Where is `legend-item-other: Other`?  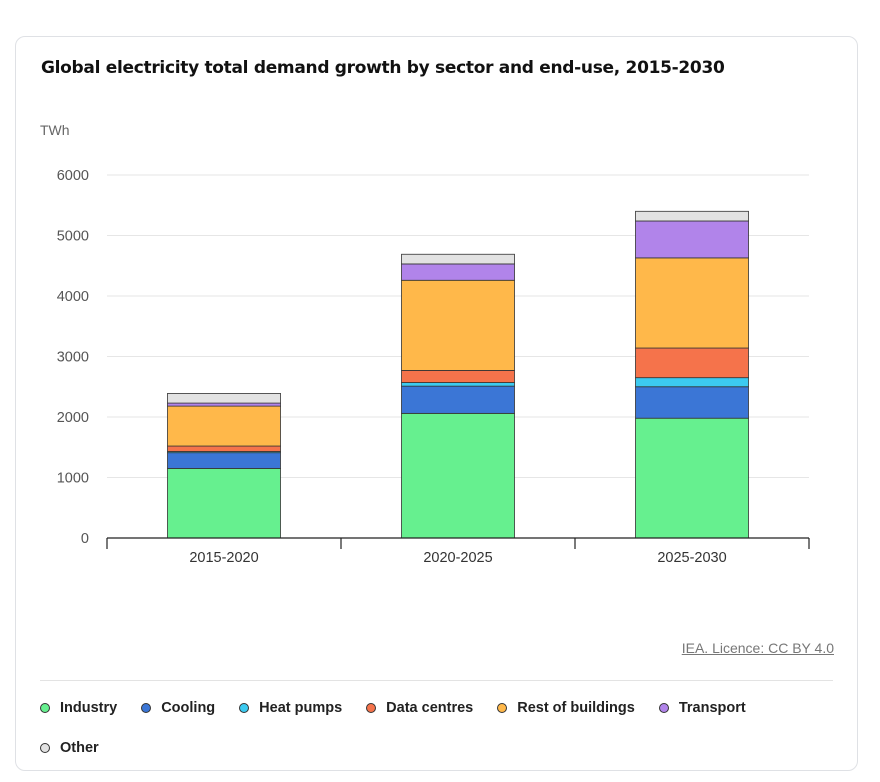
legend-item-other: Other is located at coordinates (69, 748).